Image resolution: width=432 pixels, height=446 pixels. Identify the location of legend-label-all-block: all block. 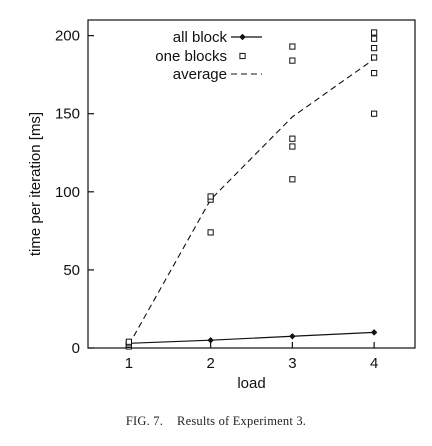
(200, 37).